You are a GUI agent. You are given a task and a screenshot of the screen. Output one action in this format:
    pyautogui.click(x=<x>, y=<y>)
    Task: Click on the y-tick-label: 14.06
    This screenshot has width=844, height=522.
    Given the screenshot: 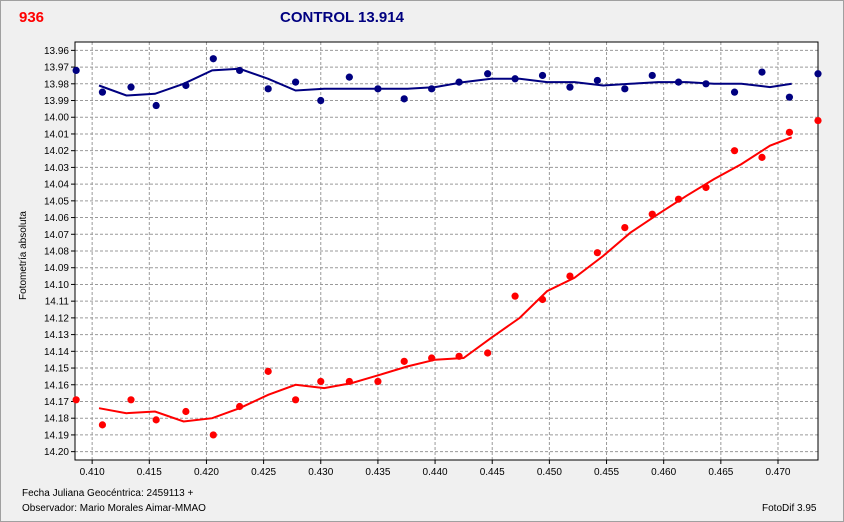 What is the action you would take?
    pyautogui.click(x=56, y=218)
    